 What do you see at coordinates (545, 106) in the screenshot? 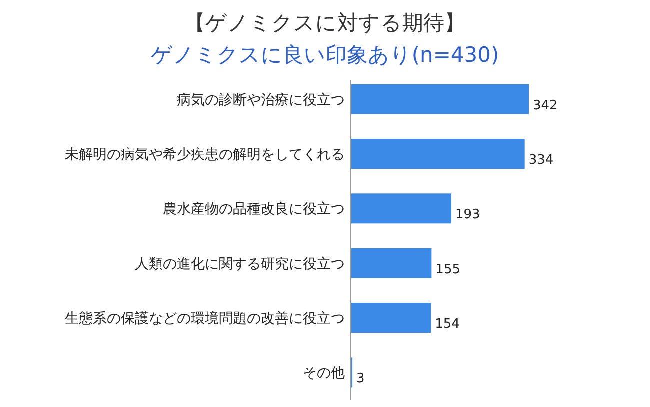
I see `data-label: 342` at bounding box center [545, 106].